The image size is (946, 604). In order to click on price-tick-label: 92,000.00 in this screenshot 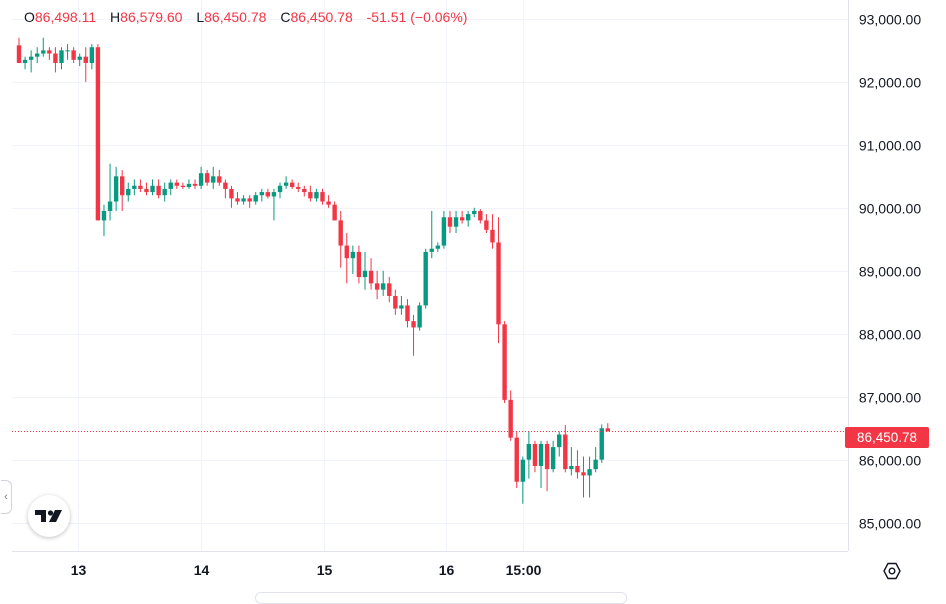, I will do `click(890, 83)`.